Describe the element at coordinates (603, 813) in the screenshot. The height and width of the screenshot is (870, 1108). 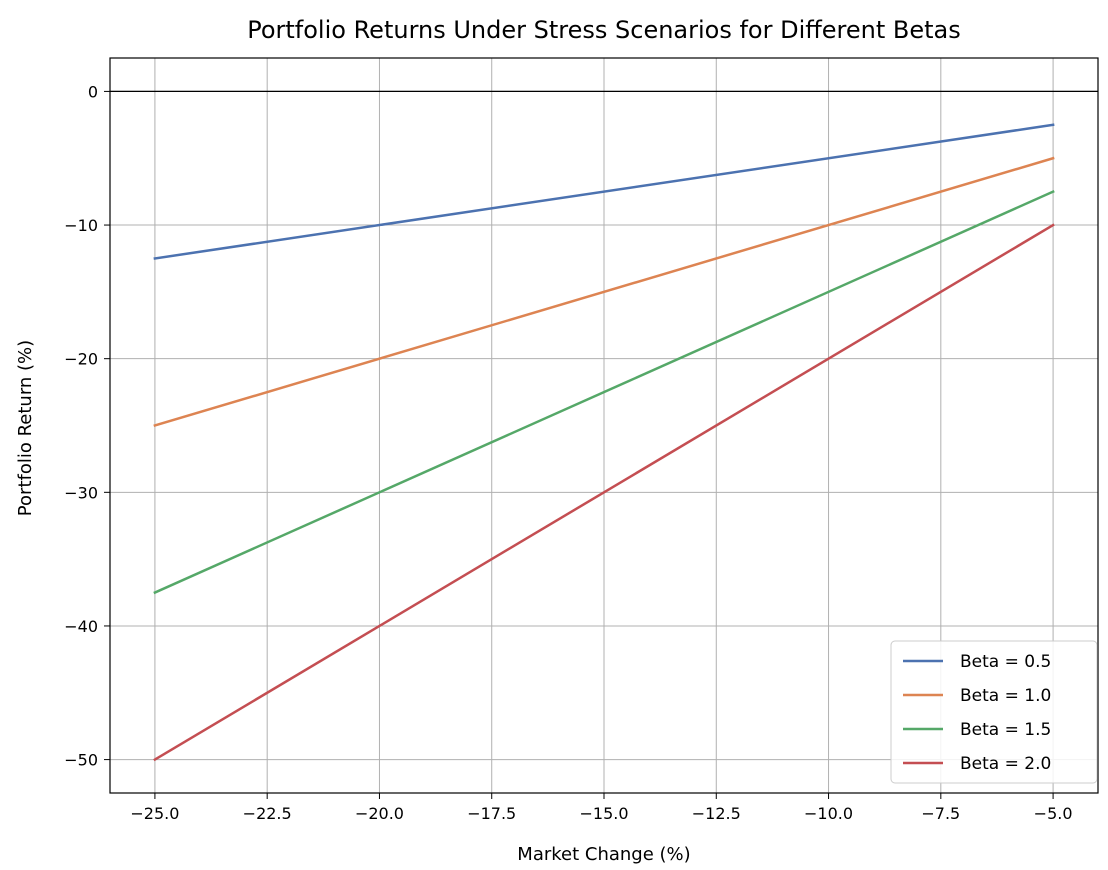
I see `x-tick-label: −15.0` at that location.